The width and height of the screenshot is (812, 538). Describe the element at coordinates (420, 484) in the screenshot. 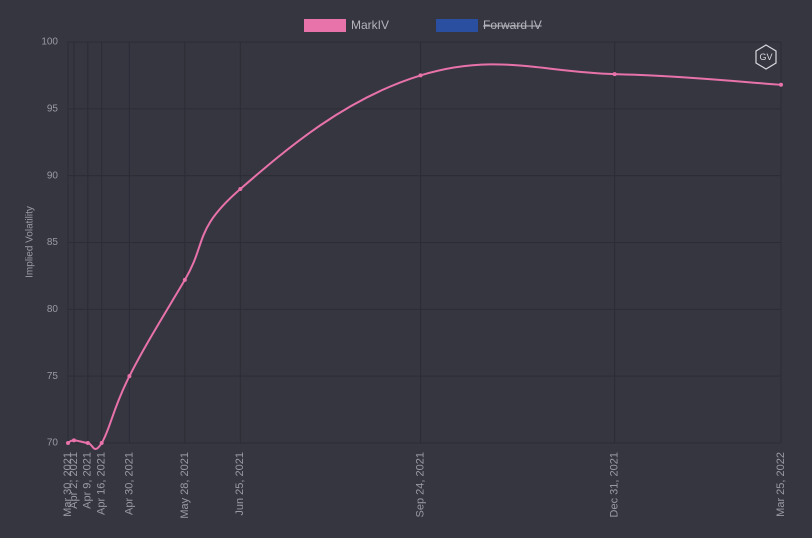

I see `x-tick-label: Sep 24, 2021` at that location.